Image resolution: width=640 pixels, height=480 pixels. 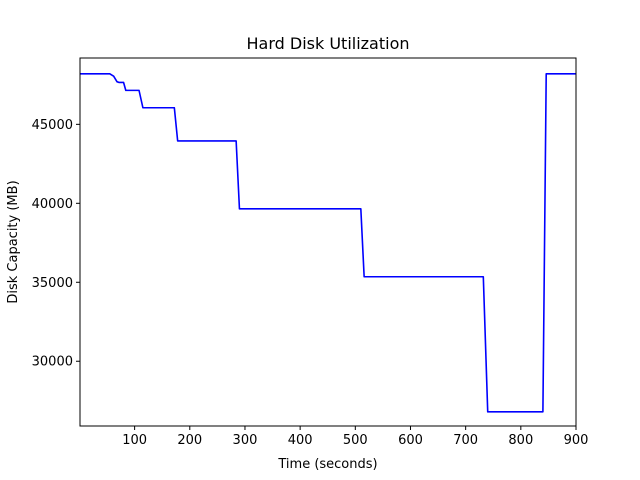 What do you see at coordinates (52, 204) in the screenshot?
I see `y-tick-label: 40000` at bounding box center [52, 204].